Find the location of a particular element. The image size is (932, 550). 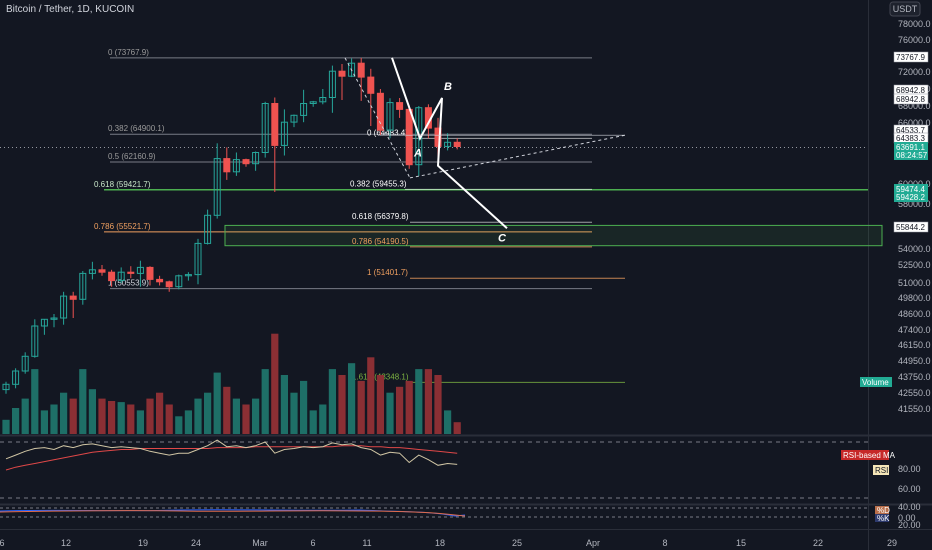

rsi-pane is located at coordinates (434, 469).